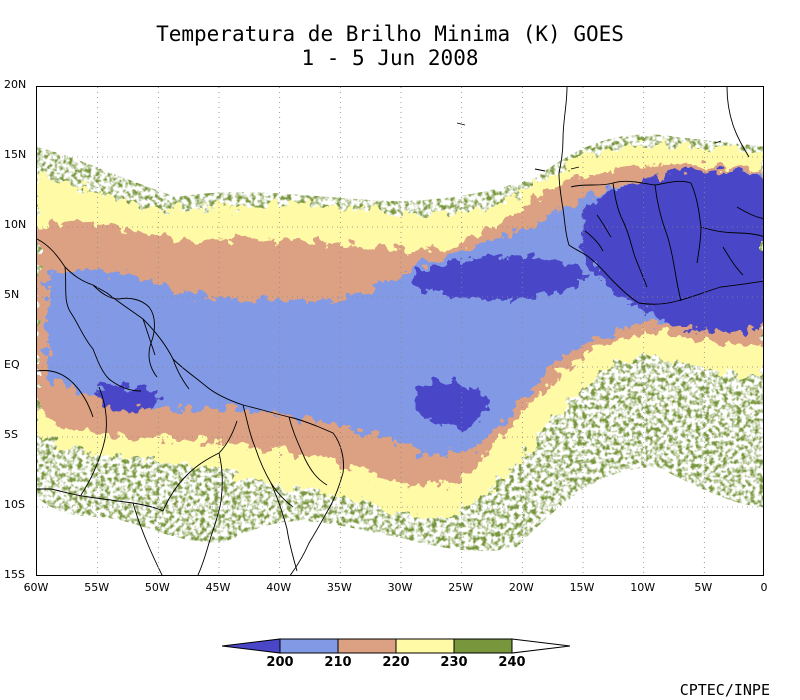 The image size is (800, 700). I want to click on lon-label: 15W, so click(582, 587).